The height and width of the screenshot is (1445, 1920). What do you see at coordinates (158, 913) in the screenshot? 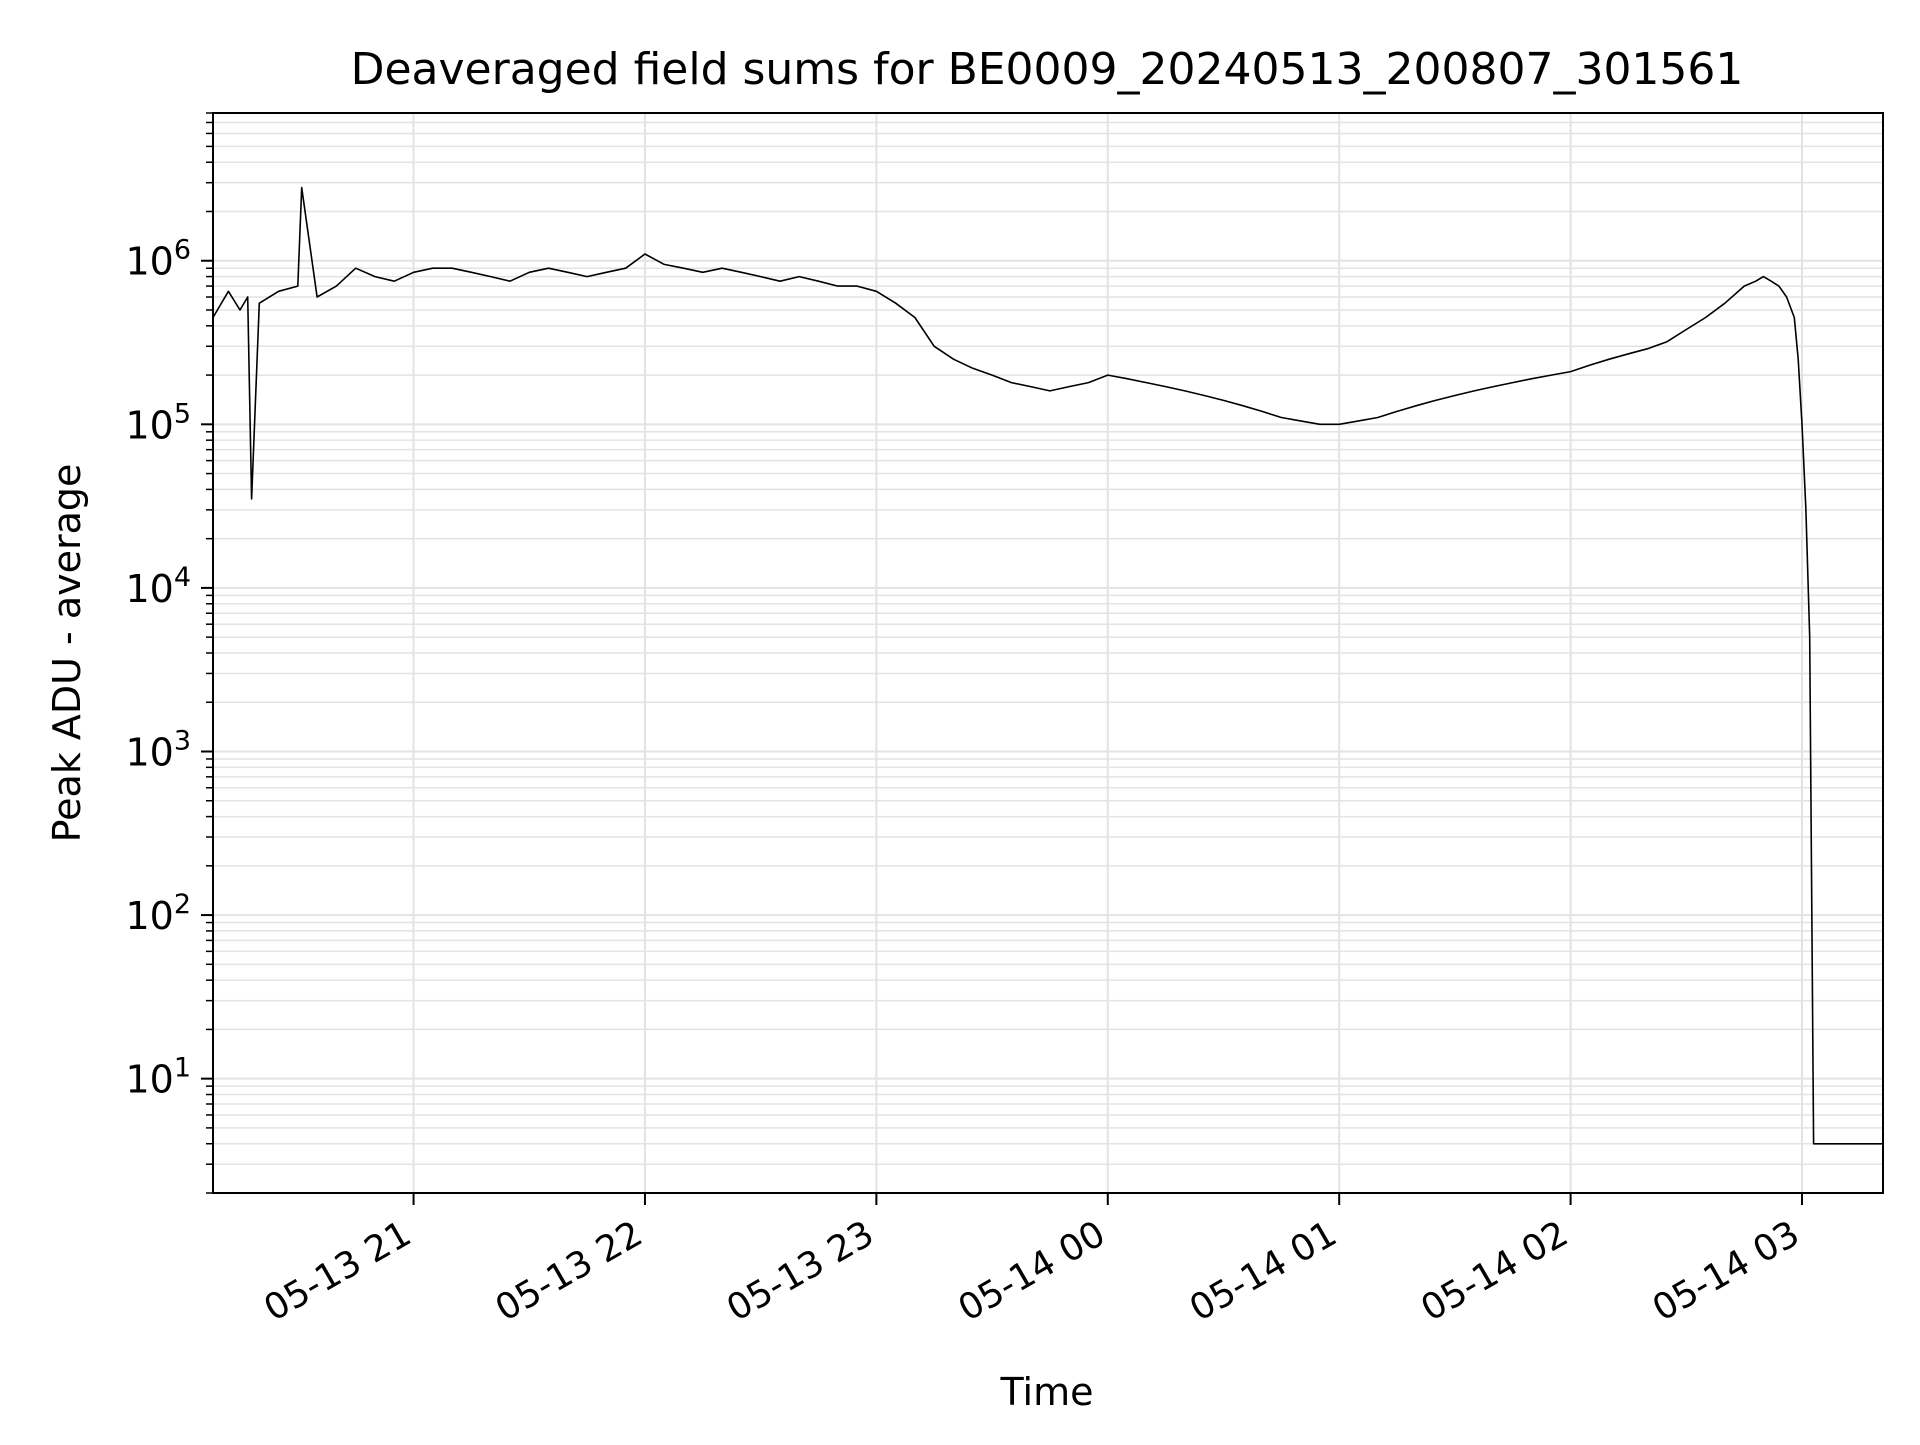
I see `y-tick-label: 102` at bounding box center [158, 913].